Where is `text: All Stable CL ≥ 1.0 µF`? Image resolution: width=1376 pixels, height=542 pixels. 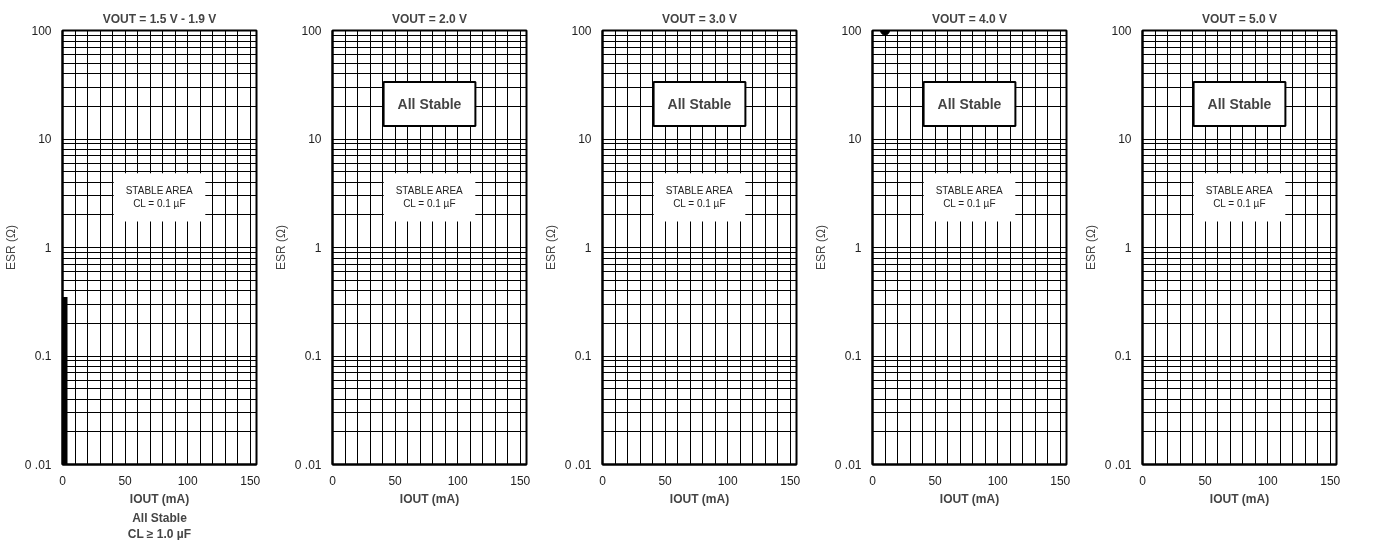
text: All Stable CL ≥ 1.0 µF is located at coordinates (159, 525).